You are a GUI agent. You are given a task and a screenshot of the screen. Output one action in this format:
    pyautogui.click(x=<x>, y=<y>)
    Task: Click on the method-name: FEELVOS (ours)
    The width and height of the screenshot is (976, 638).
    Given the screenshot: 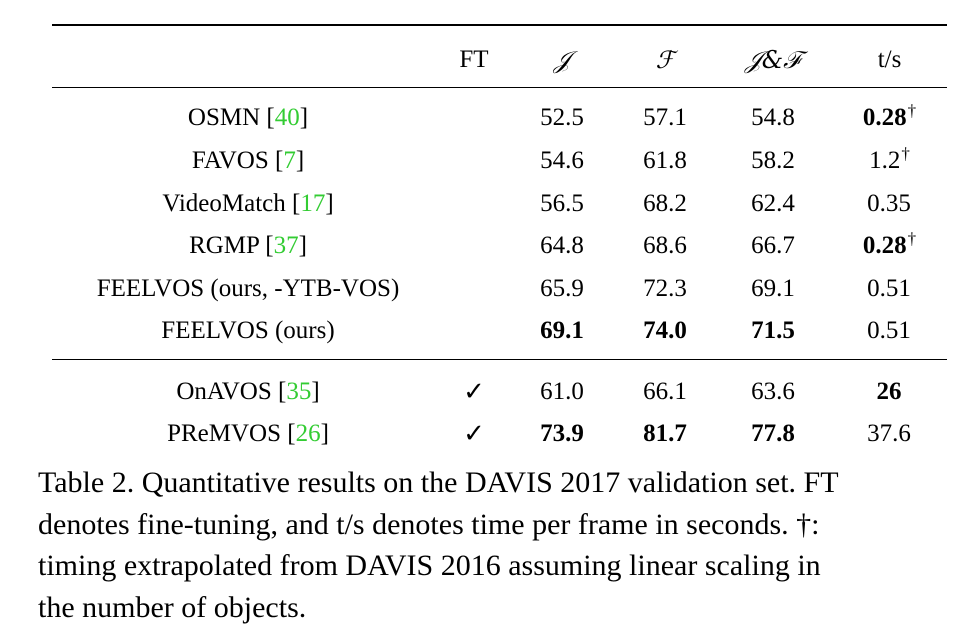 What is the action you would take?
    pyautogui.click(x=248, y=330)
    